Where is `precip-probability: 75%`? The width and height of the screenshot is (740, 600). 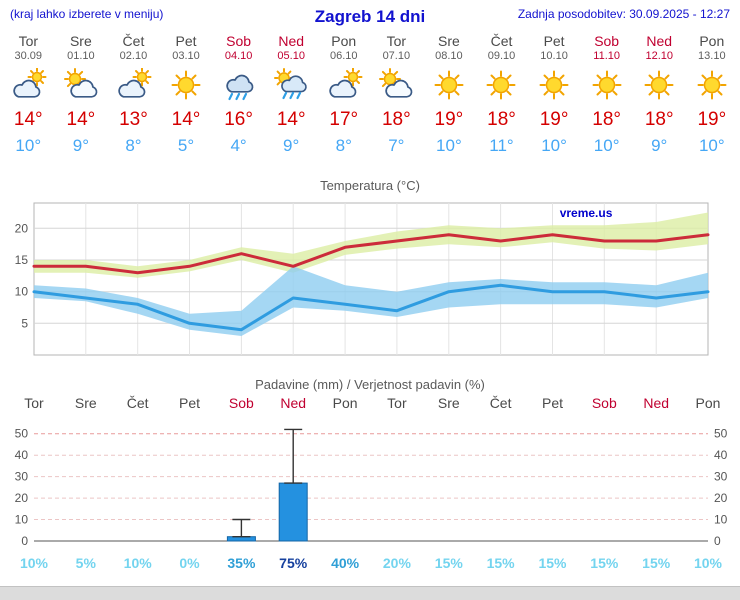 precip-probability: 75% is located at coordinates (293, 563).